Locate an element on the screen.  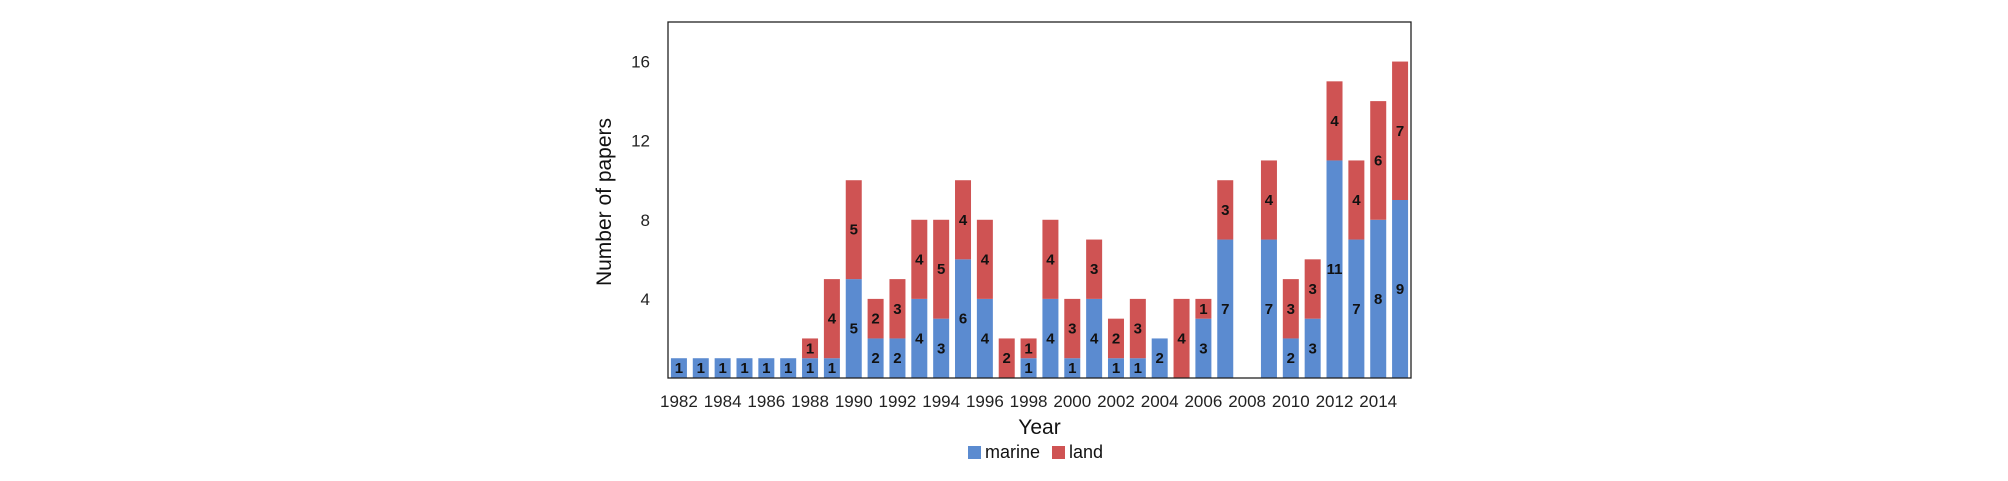
segment-label-marine-2000: 1 is located at coordinates (1072, 368).